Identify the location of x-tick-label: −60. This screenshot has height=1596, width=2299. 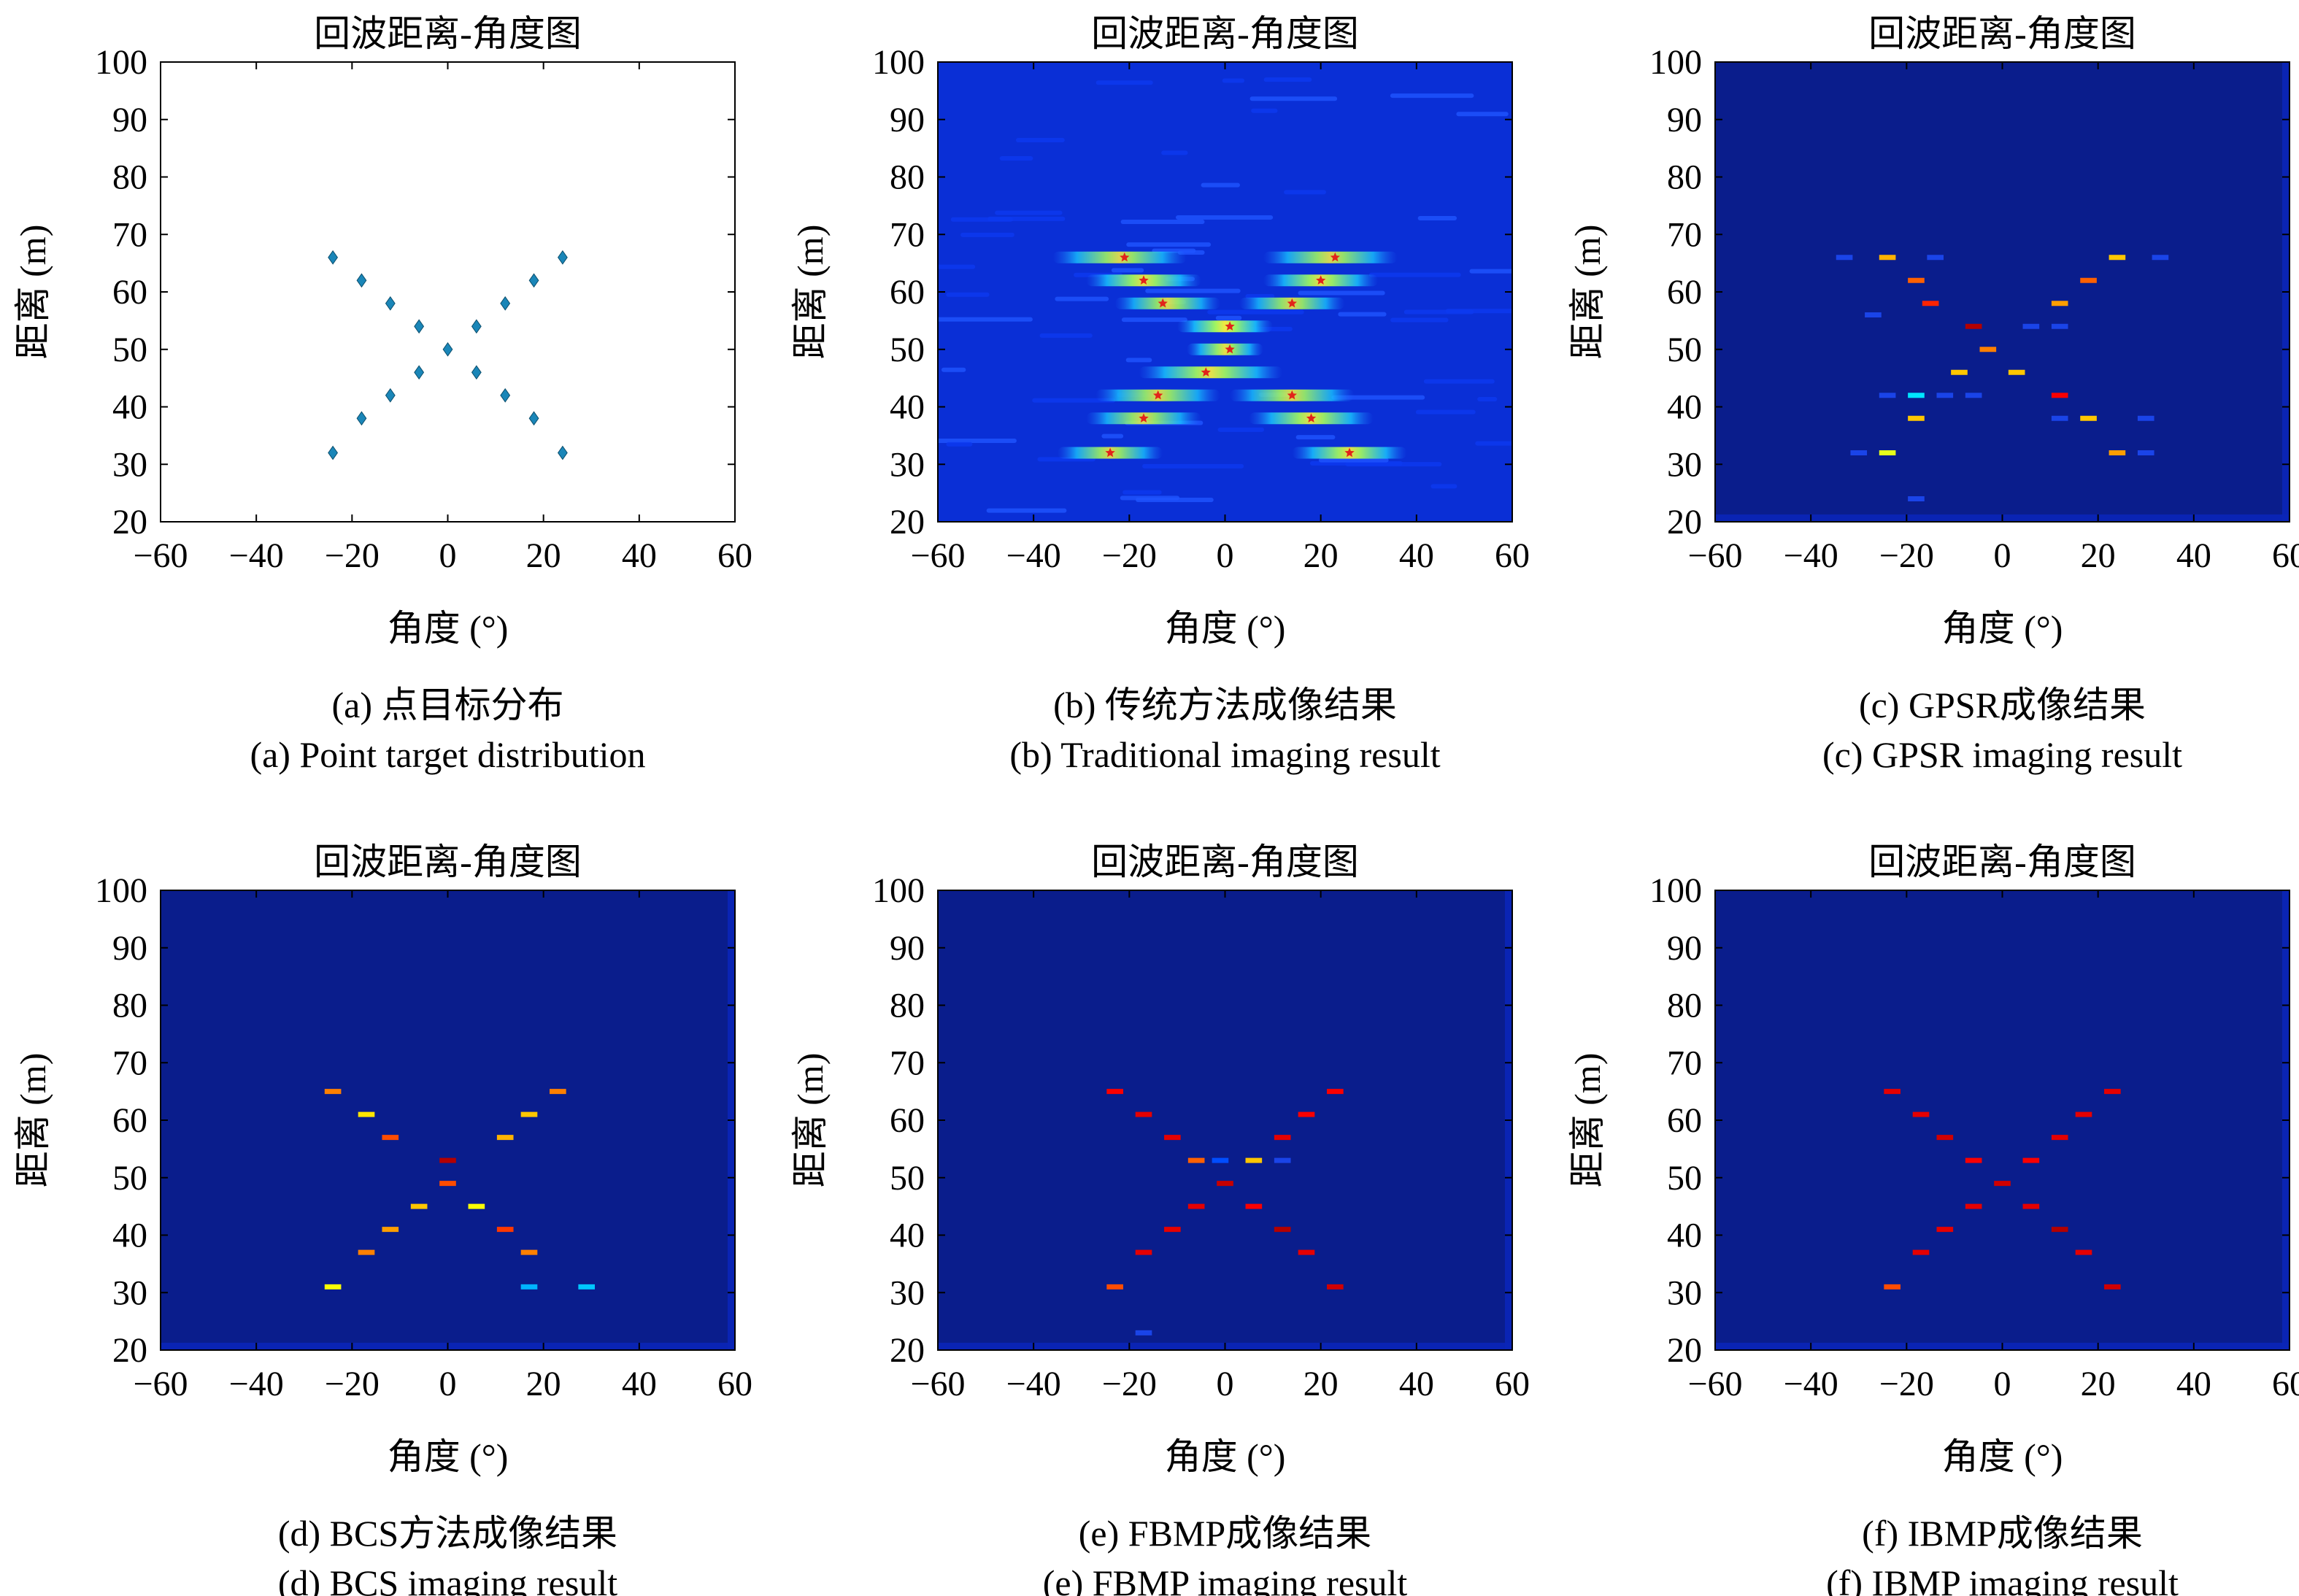
(160, 555).